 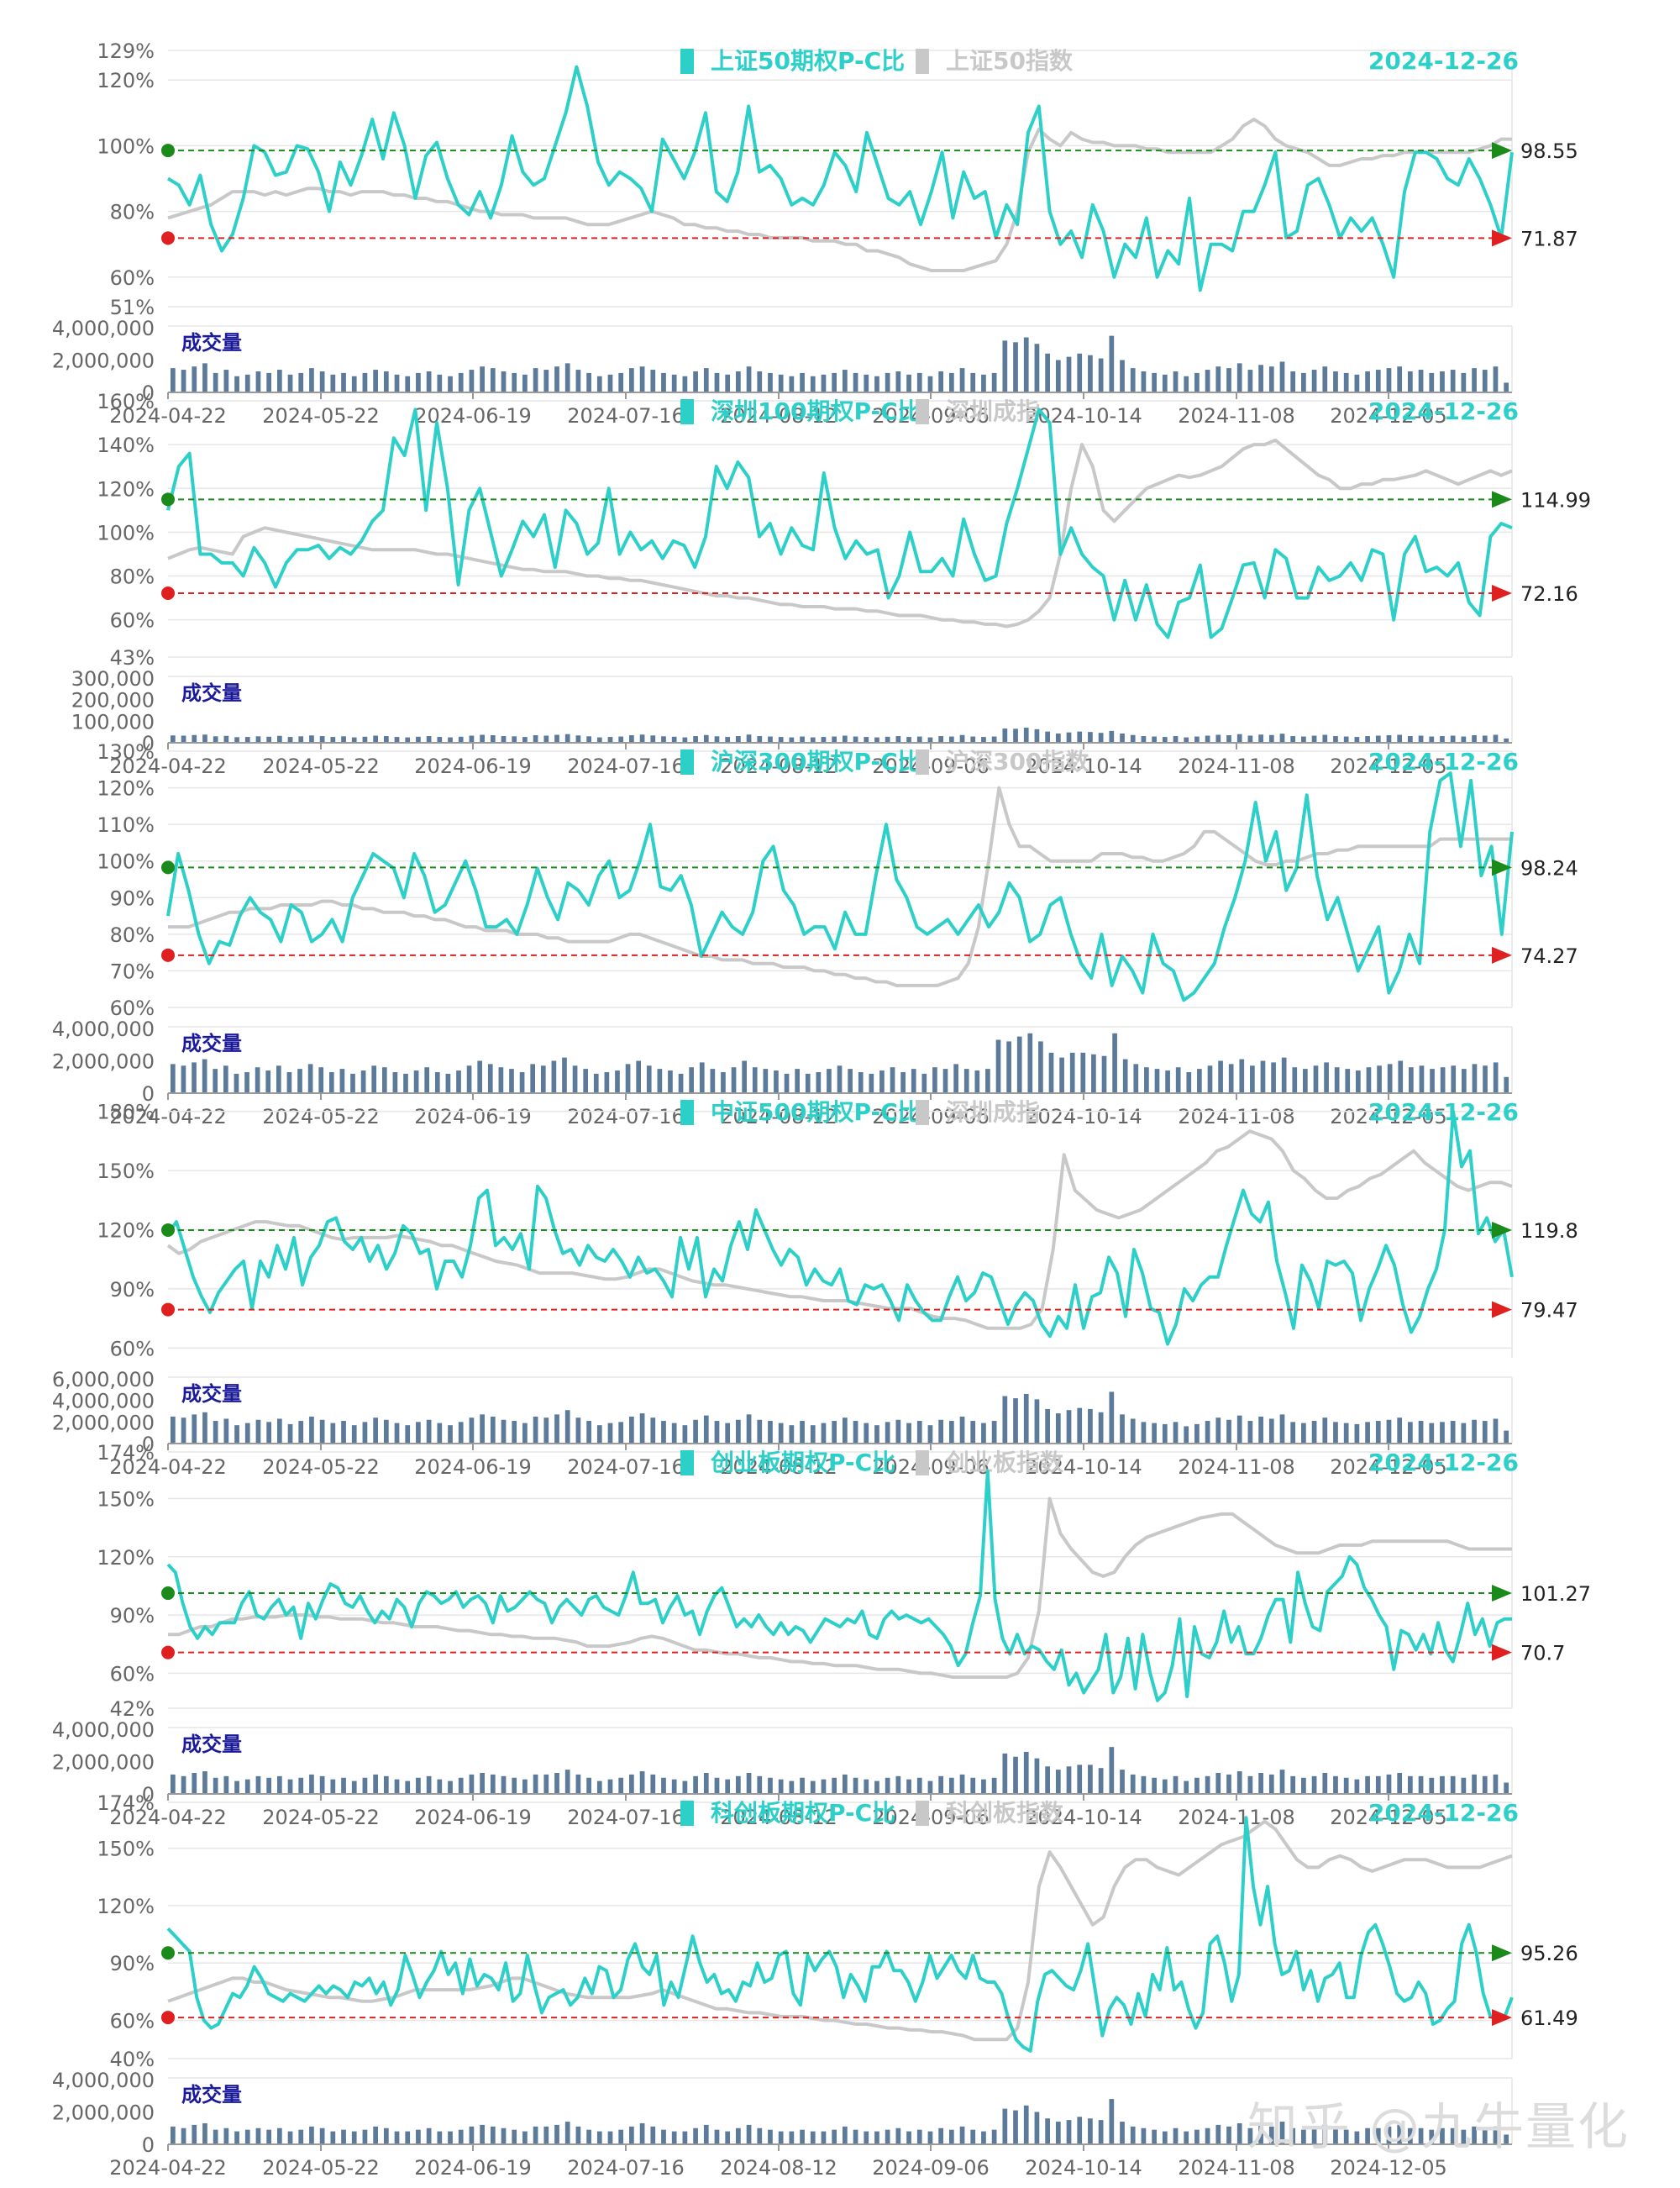 What do you see at coordinates (320, 766) in the screenshot?
I see `x-tick-label: 2024-05-22` at bounding box center [320, 766].